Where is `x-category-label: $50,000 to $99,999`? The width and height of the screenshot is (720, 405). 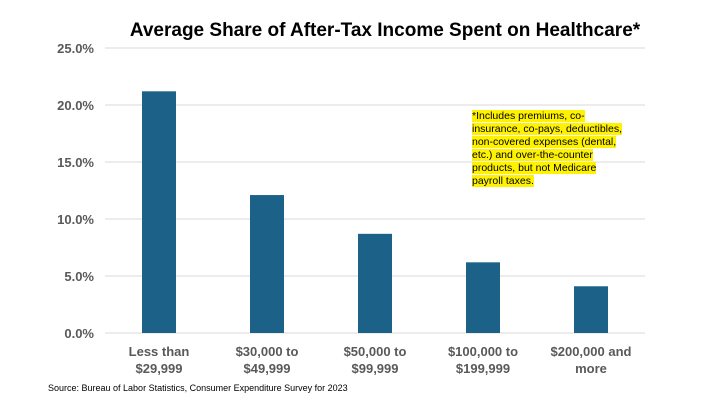 x-category-label: $50,000 to $99,999 is located at coordinates (375, 360).